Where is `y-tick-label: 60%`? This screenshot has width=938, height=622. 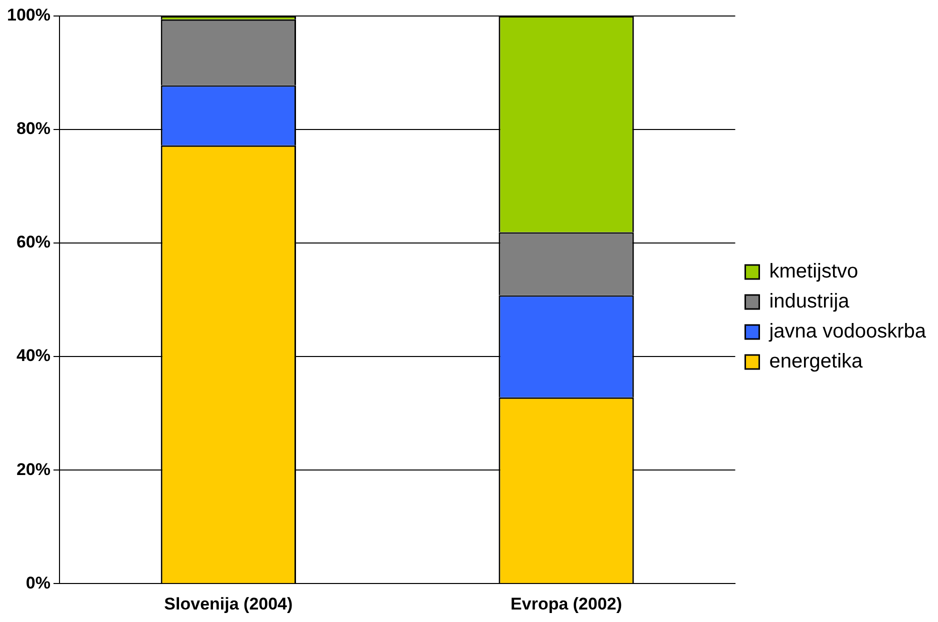
y-tick-label: 60% is located at coordinates (33, 242).